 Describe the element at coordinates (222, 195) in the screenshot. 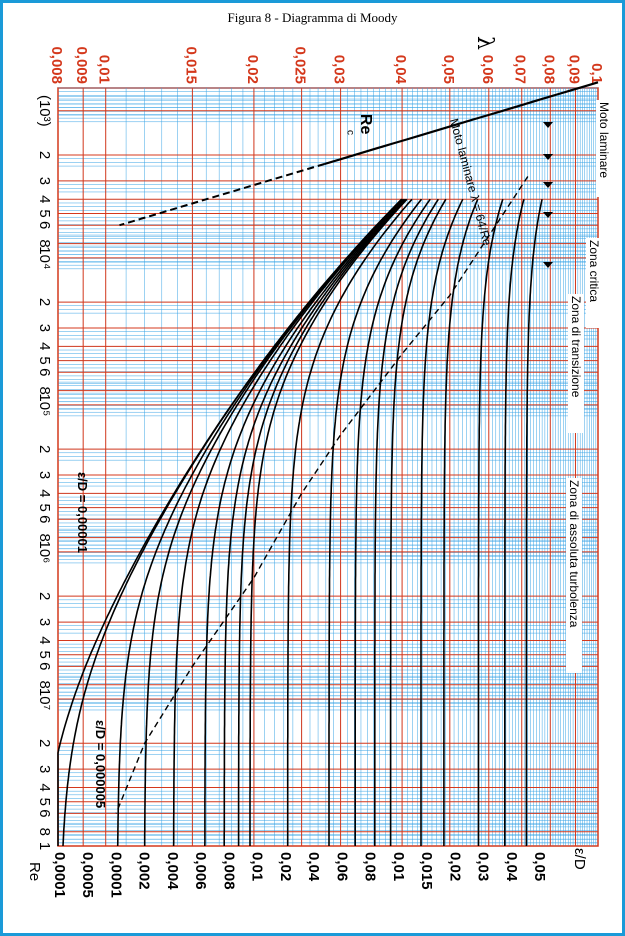

I see `laminar-extension` at that location.